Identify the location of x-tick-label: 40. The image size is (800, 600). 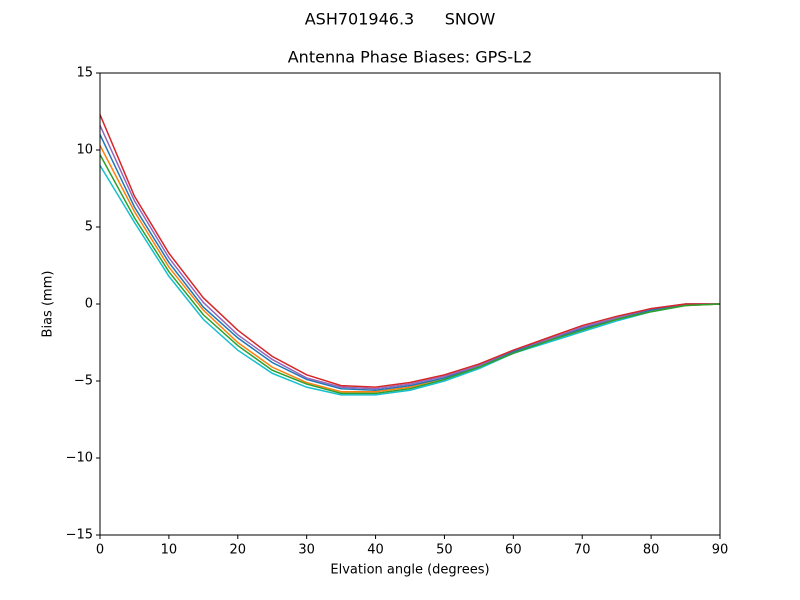
(375, 550).